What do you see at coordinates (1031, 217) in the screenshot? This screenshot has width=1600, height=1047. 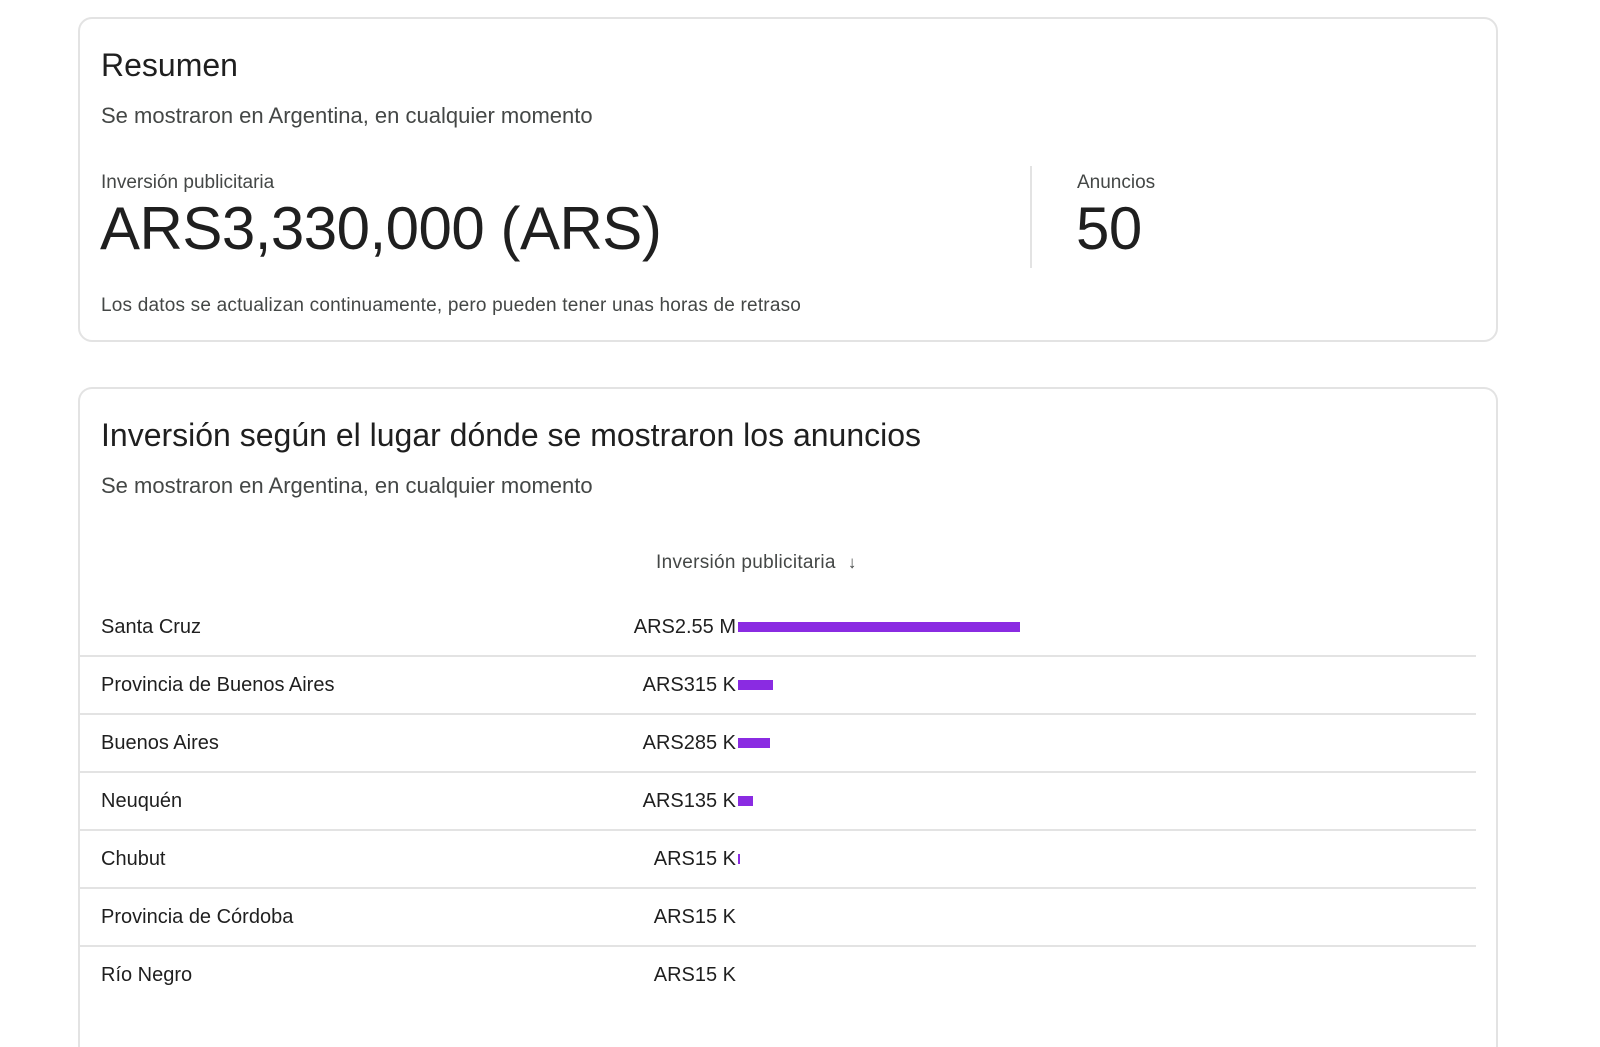 I see `metric-divider` at bounding box center [1031, 217].